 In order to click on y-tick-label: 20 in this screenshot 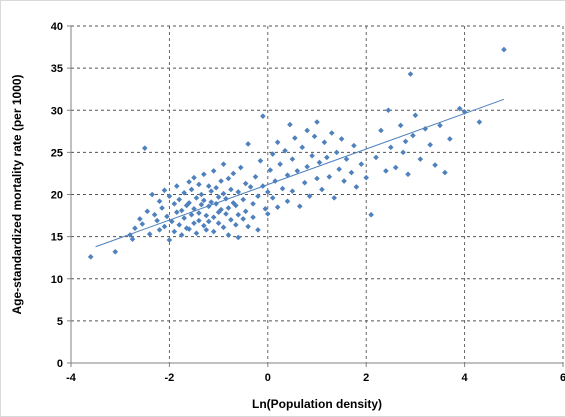, I will do `click(57, 196)`.